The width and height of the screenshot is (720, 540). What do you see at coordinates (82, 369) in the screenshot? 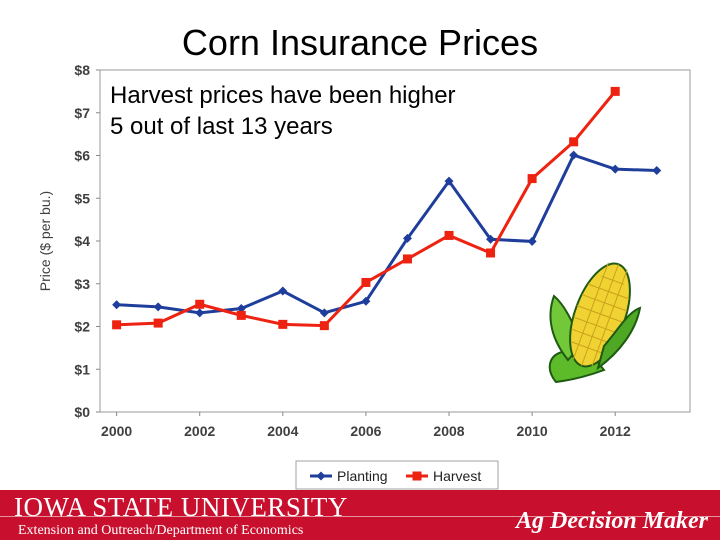
I see `y-tick-label: $1` at bounding box center [82, 369].